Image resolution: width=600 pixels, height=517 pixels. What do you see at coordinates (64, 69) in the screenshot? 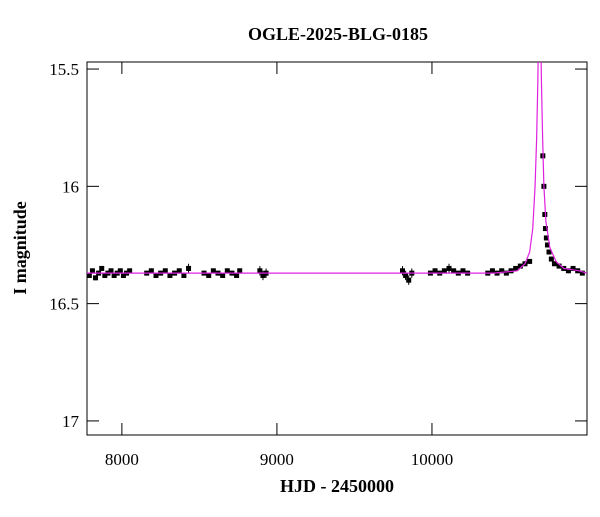
I see `y-tick-label: 15.5` at bounding box center [64, 69].